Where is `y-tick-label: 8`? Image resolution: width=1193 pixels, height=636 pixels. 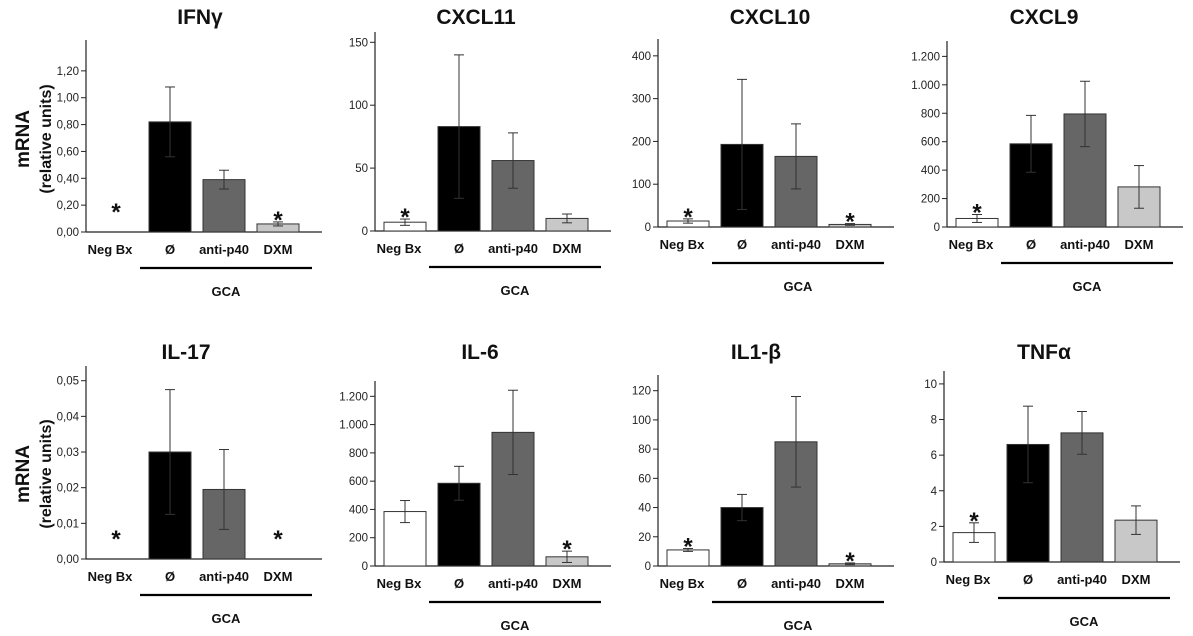 y-tick-label: 8 is located at coordinates (934, 421).